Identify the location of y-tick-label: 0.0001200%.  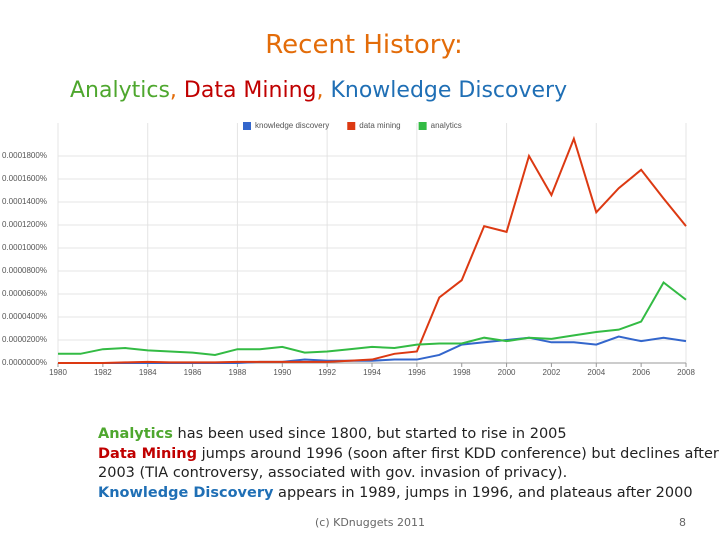
(24, 224).